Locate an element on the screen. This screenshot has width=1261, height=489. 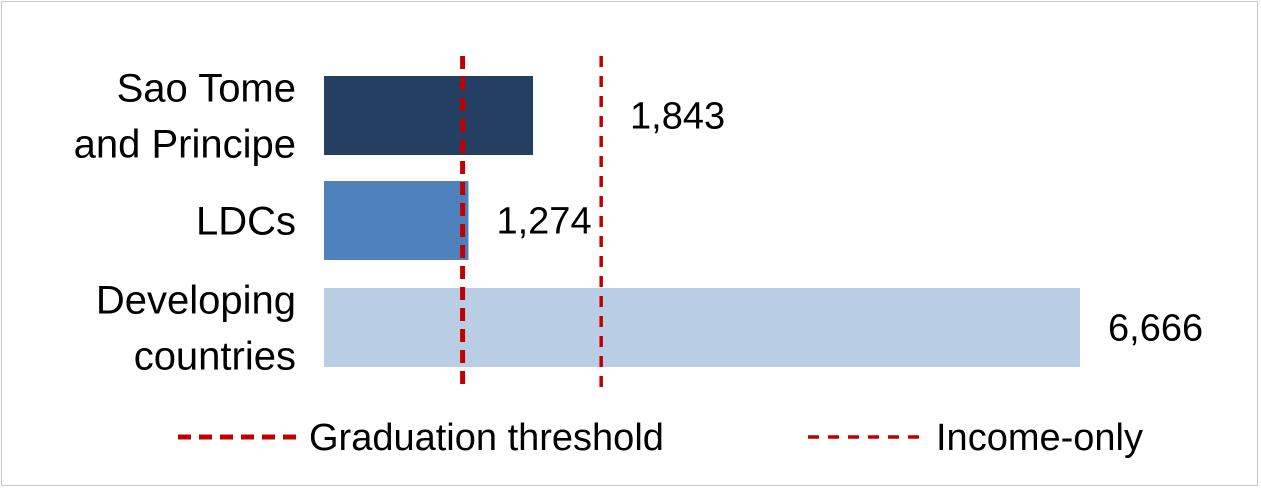
category-label-1: LDCs is located at coordinates (246, 222).